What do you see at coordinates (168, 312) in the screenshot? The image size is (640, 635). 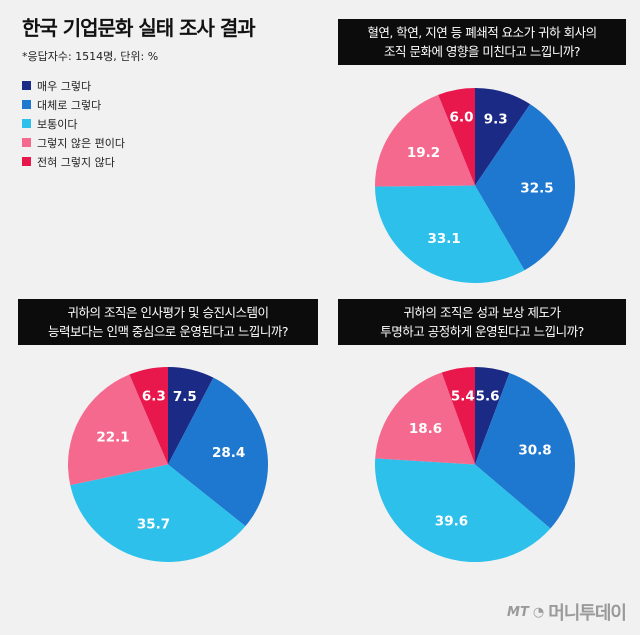 I see `question-line: 귀하의 조직은 인사평가 및 승진시스템이` at bounding box center [168, 312].